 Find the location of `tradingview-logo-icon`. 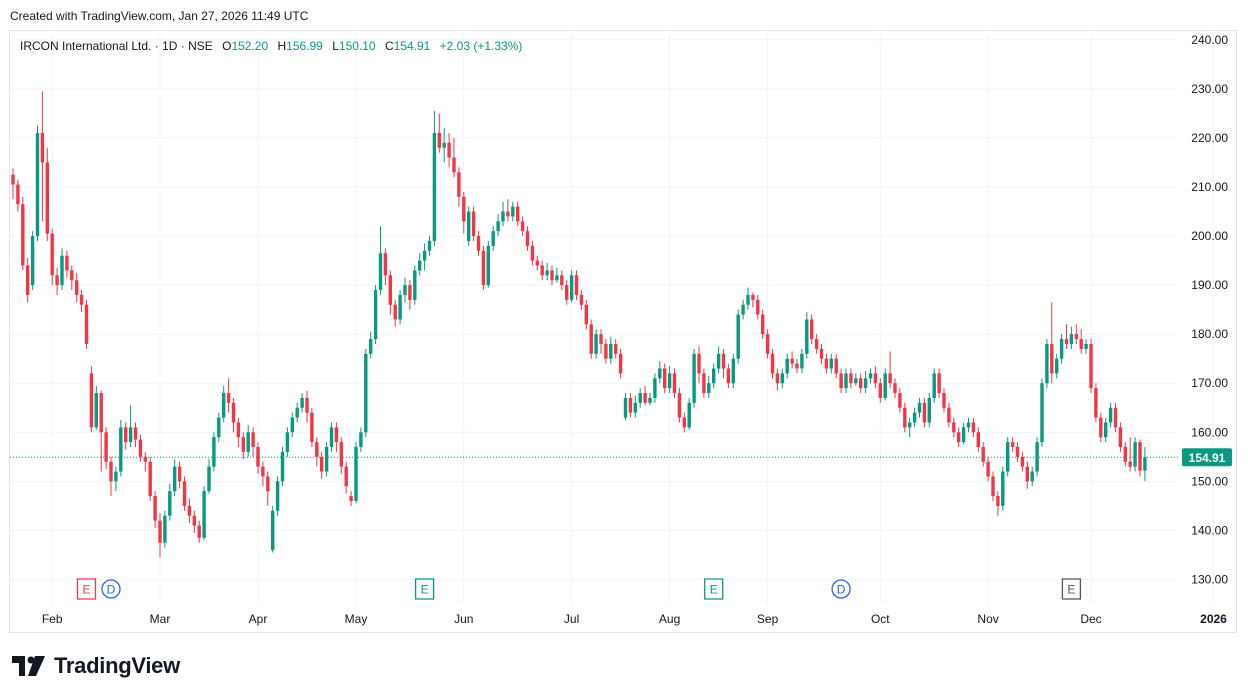

tradingview-logo-icon is located at coordinates (28, 666).